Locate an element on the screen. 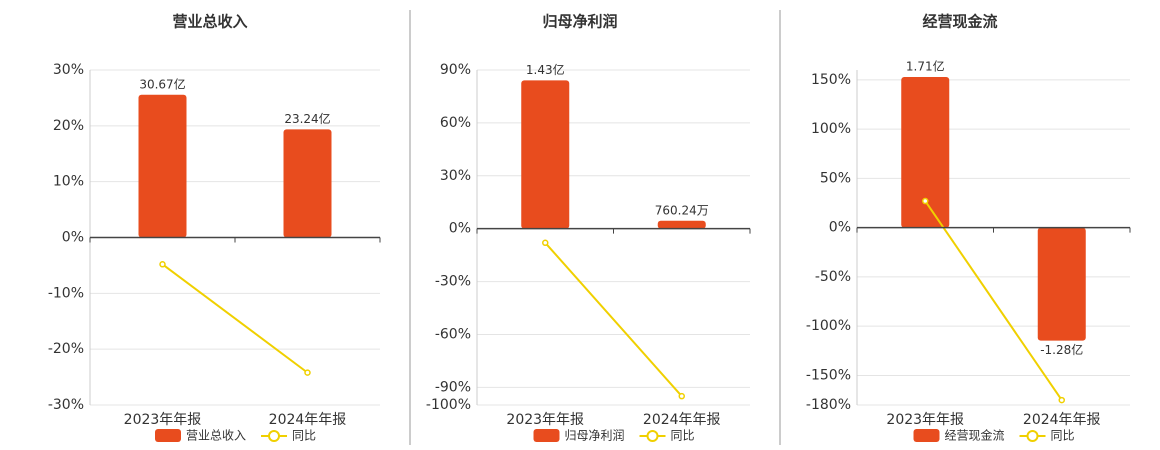 This screenshot has height=450, width=1160. y-tick-label: 90% is located at coordinates (455, 70).